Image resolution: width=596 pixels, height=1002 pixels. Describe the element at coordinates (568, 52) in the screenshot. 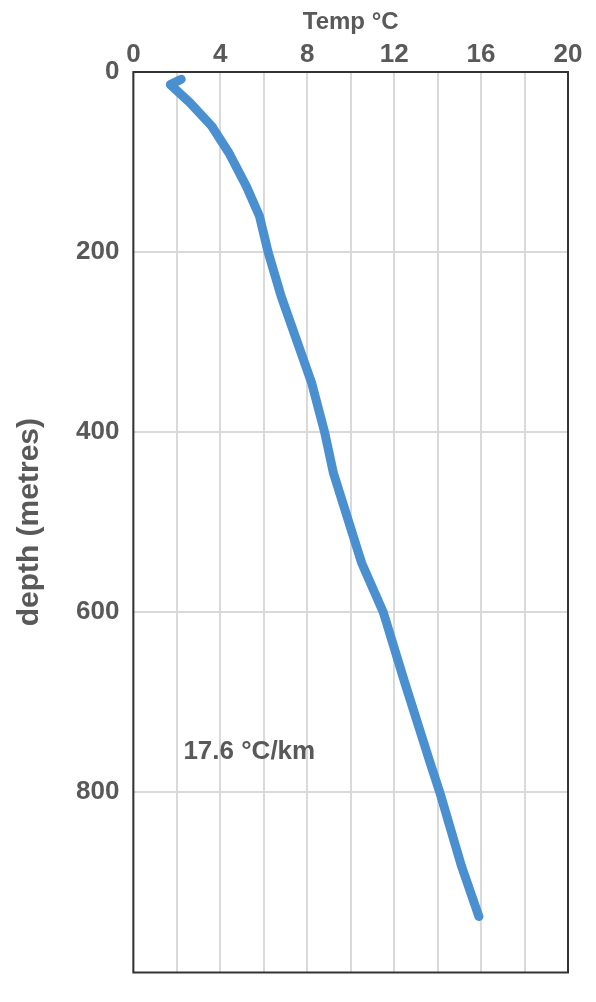

I see `x-tick-label: 20` at that location.